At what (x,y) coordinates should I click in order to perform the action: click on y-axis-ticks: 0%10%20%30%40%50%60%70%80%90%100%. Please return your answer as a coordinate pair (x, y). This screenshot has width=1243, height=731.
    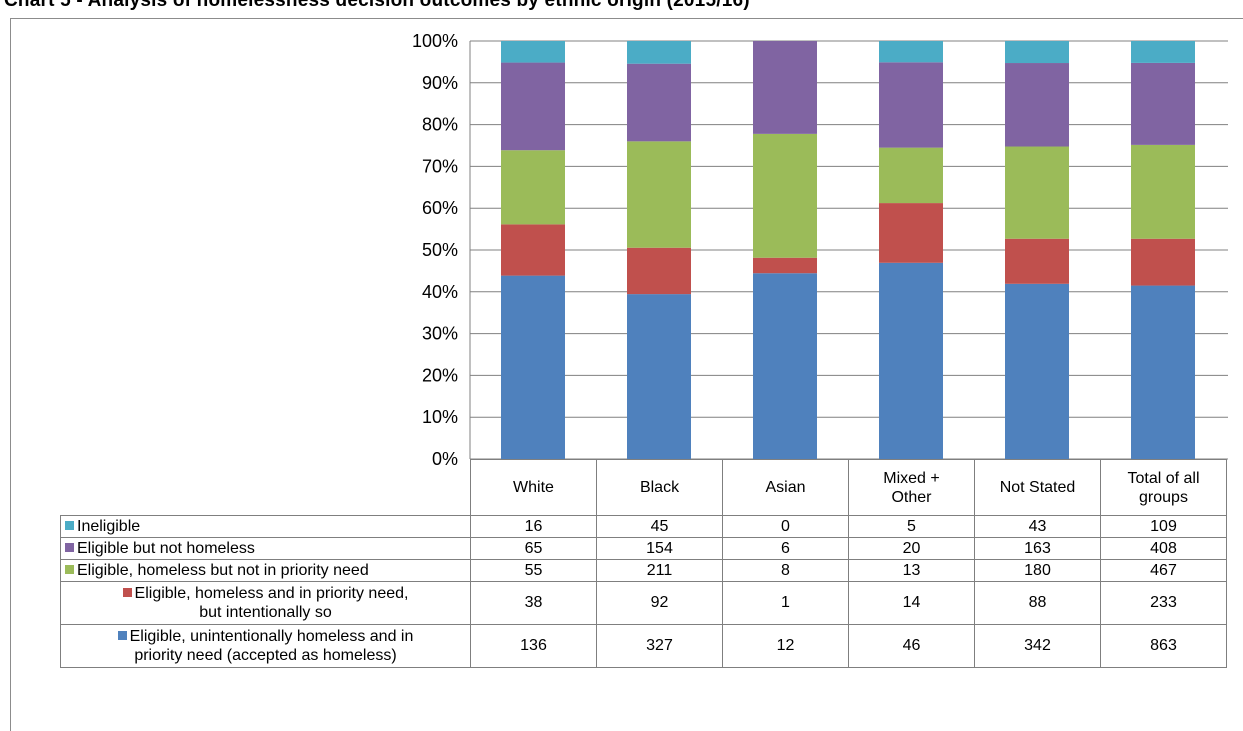
    Looking at the image, I should click on (435, 250).